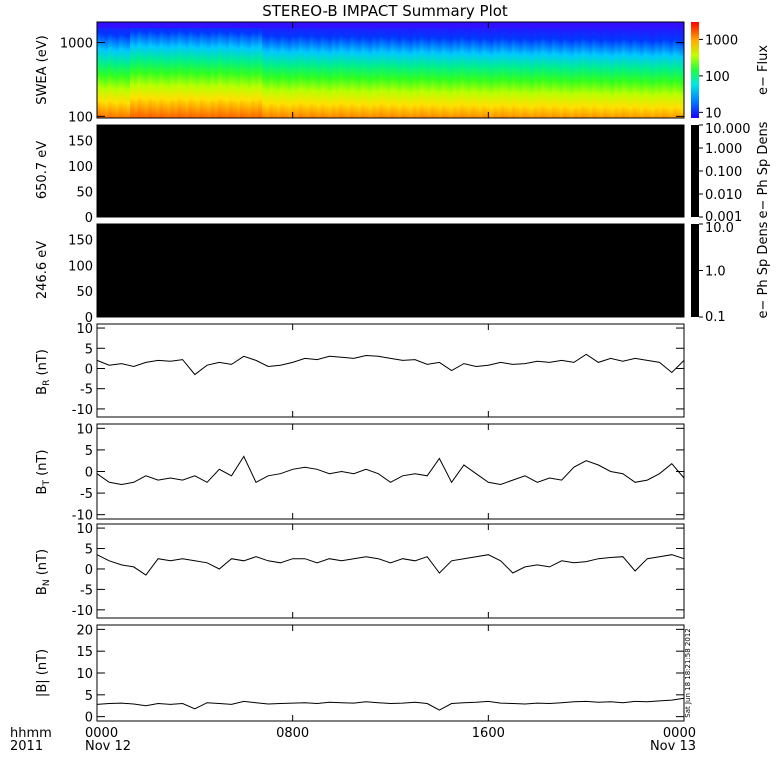 The image size is (780, 780). What do you see at coordinates (695, 70) in the screenshot?
I see `swea-colorbar` at bounding box center [695, 70].